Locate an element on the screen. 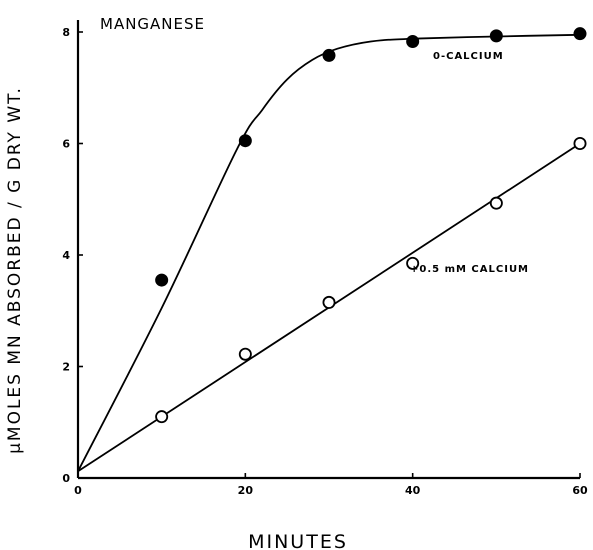 The width and height of the screenshot is (593, 550). x-ticks: 0 20 40 60 is located at coordinates (331, 485).